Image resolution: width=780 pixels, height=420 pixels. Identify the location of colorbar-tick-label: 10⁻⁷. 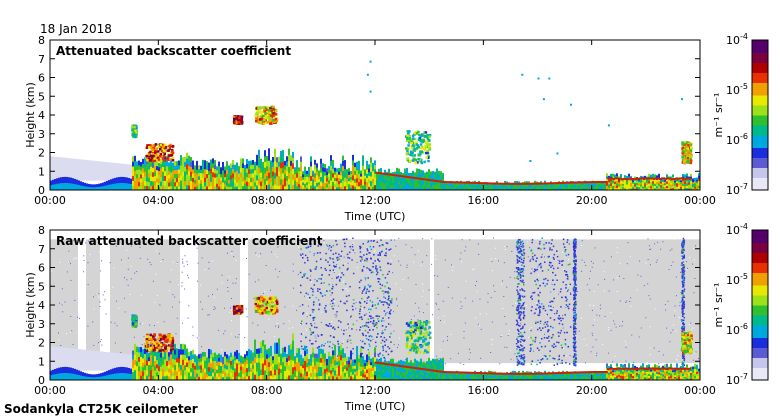
(737, 189).